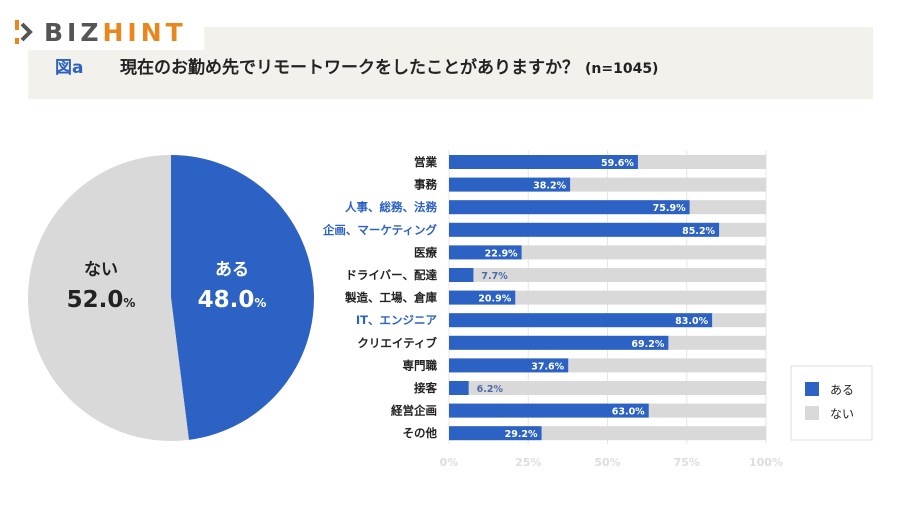 The height and width of the screenshot is (528, 900). What do you see at coordinates (425, 388) in the screenshot?
I see `category-label: 接客` at bounding box center [425, 388].